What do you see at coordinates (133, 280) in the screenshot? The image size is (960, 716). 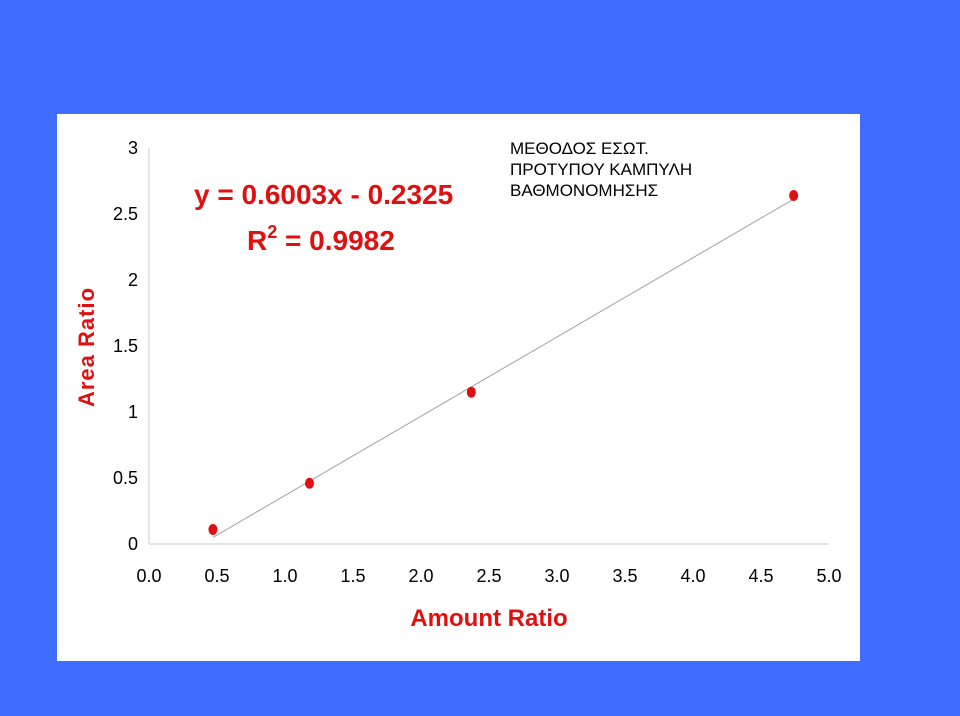 I see `y-tick-label: 2` at bounding box center [133, 280].